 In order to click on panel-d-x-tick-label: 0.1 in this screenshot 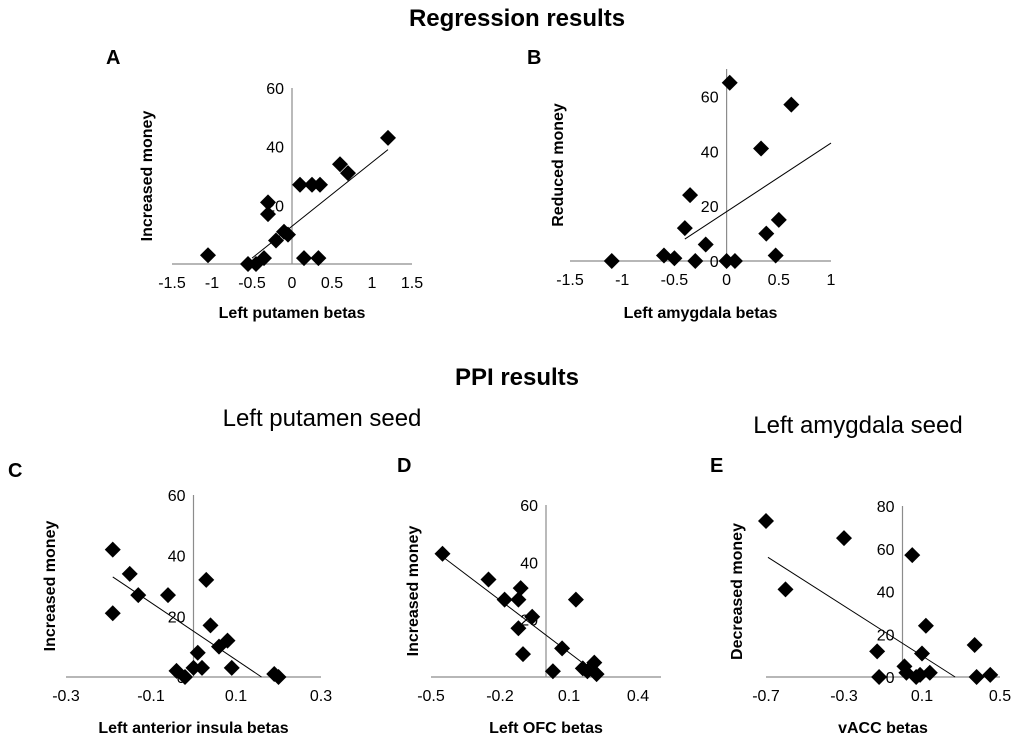, I will do `click(569, 696)`.